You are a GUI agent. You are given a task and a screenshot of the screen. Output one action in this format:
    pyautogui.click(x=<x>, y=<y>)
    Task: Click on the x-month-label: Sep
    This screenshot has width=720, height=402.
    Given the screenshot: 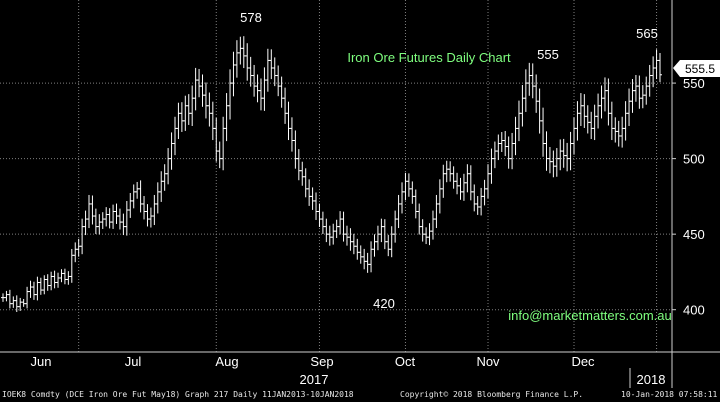 What is the action you would take?
    pyautogui.click(x=321, y=361)
    